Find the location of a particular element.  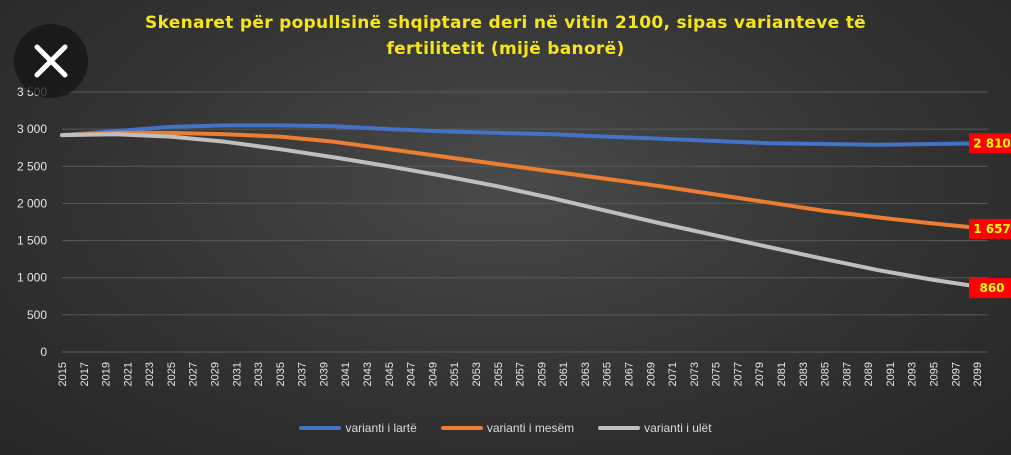

legend-label: varianti i lartë is located at coordinates (381, 428).